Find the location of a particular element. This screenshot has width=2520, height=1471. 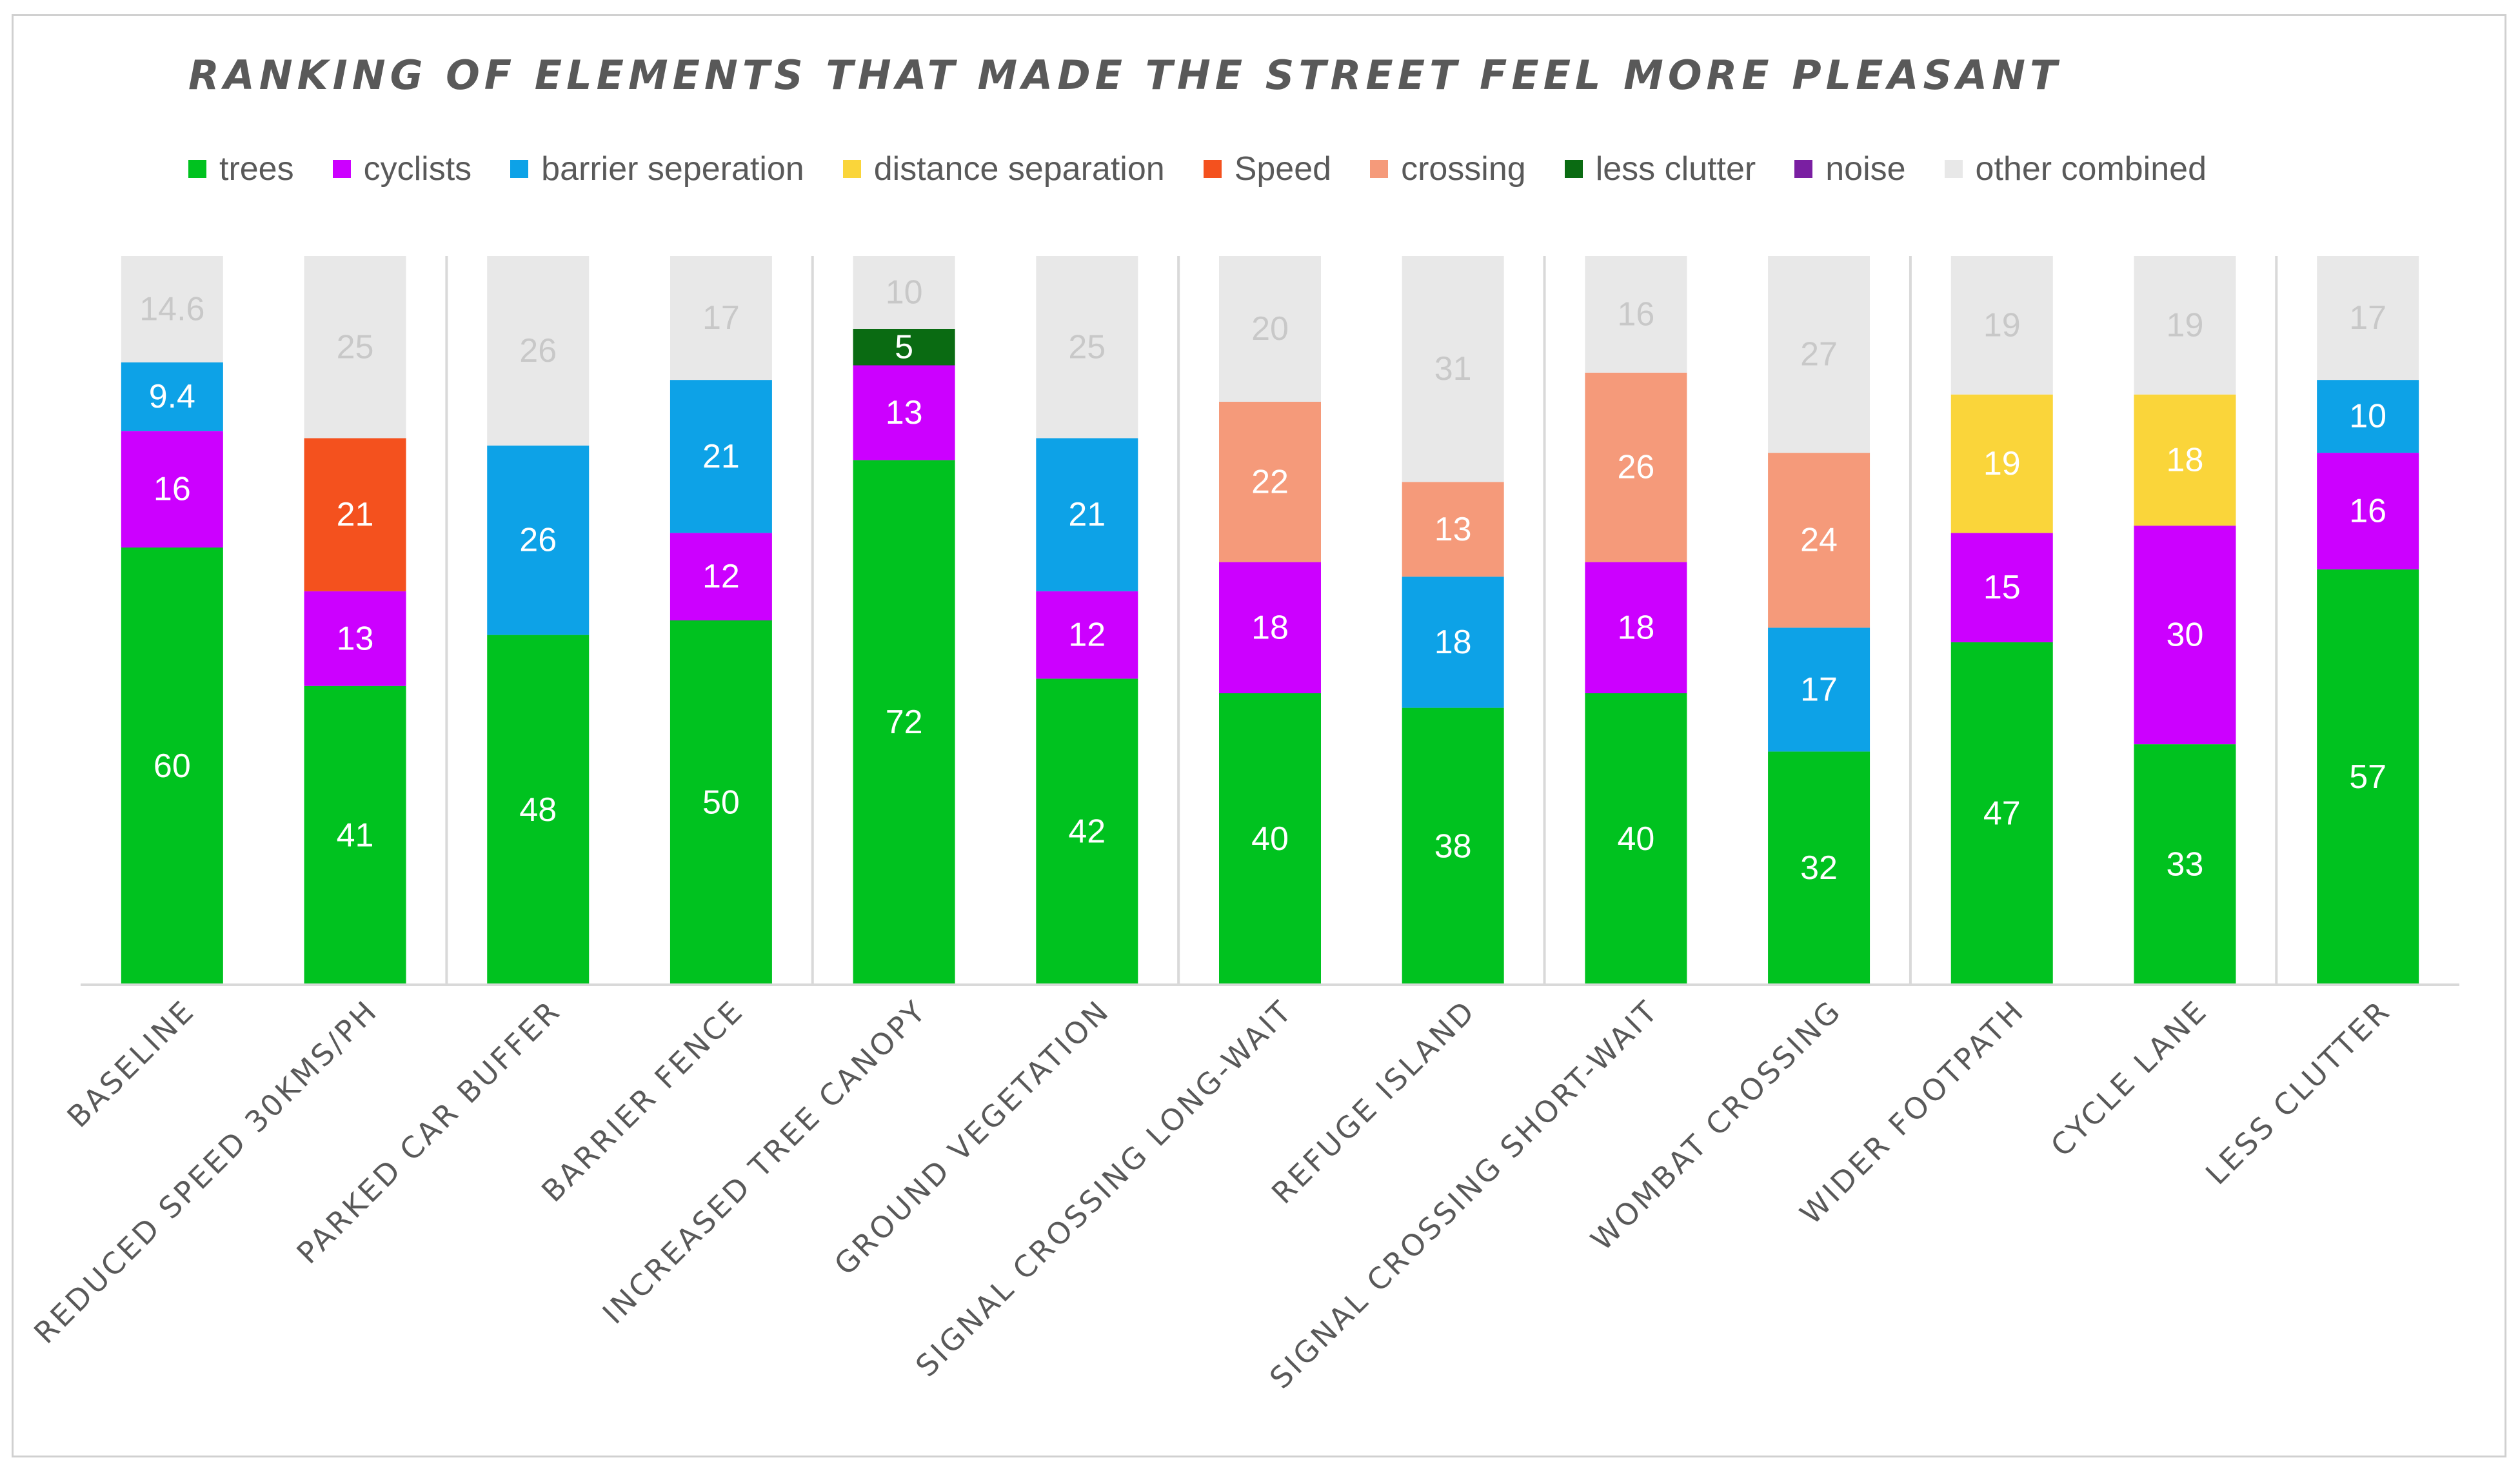

data-label: 20 is located at coordinates (1270, 329).